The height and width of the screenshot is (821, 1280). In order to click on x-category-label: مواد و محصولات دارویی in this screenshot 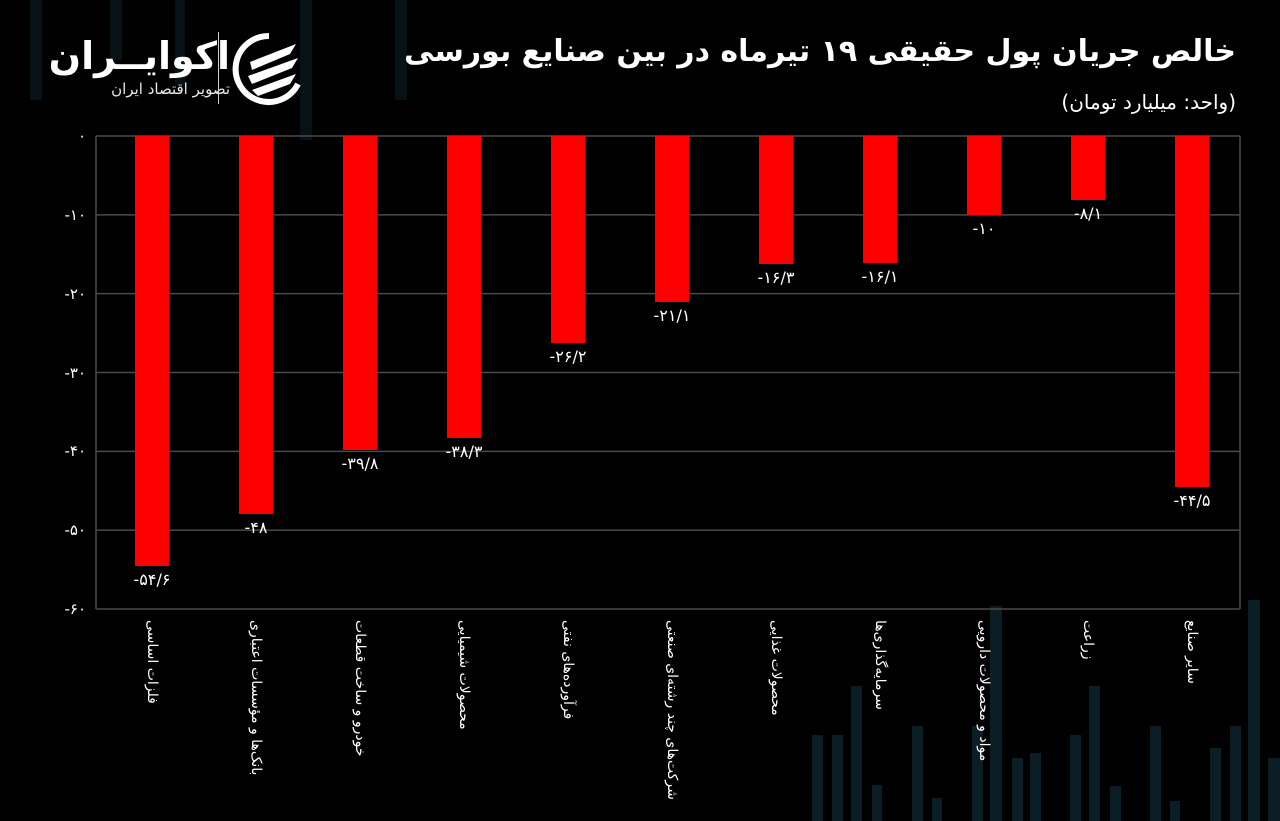, I will do `click(984, 691)`.